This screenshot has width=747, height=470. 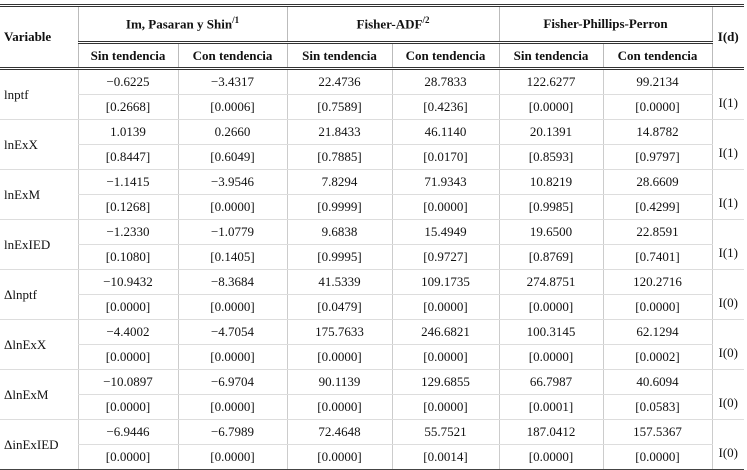 I want to click on pvalue-cell: [0.1268], so click(x=127, y=207).